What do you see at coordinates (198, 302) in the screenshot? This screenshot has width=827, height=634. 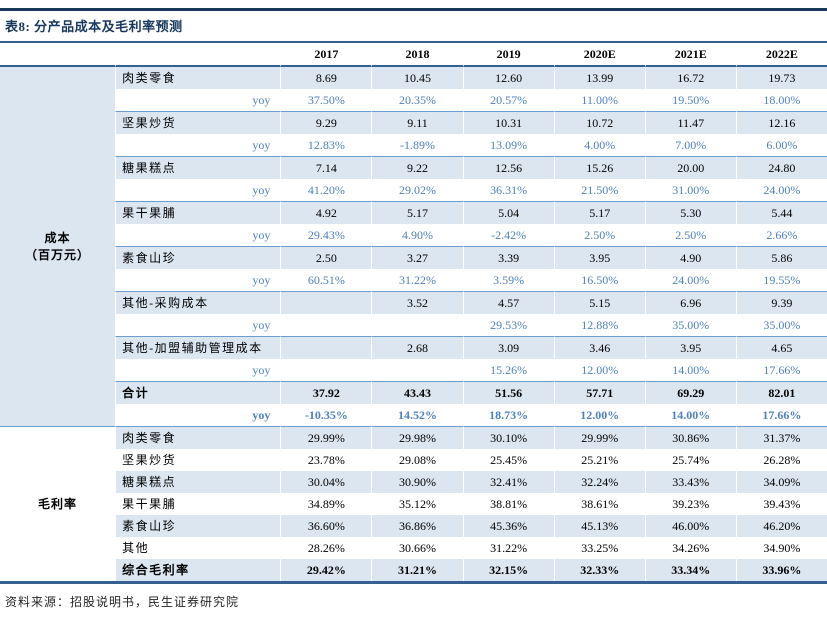 I see `row-label: 其他-采购成本` at bounding box center [198, 302].